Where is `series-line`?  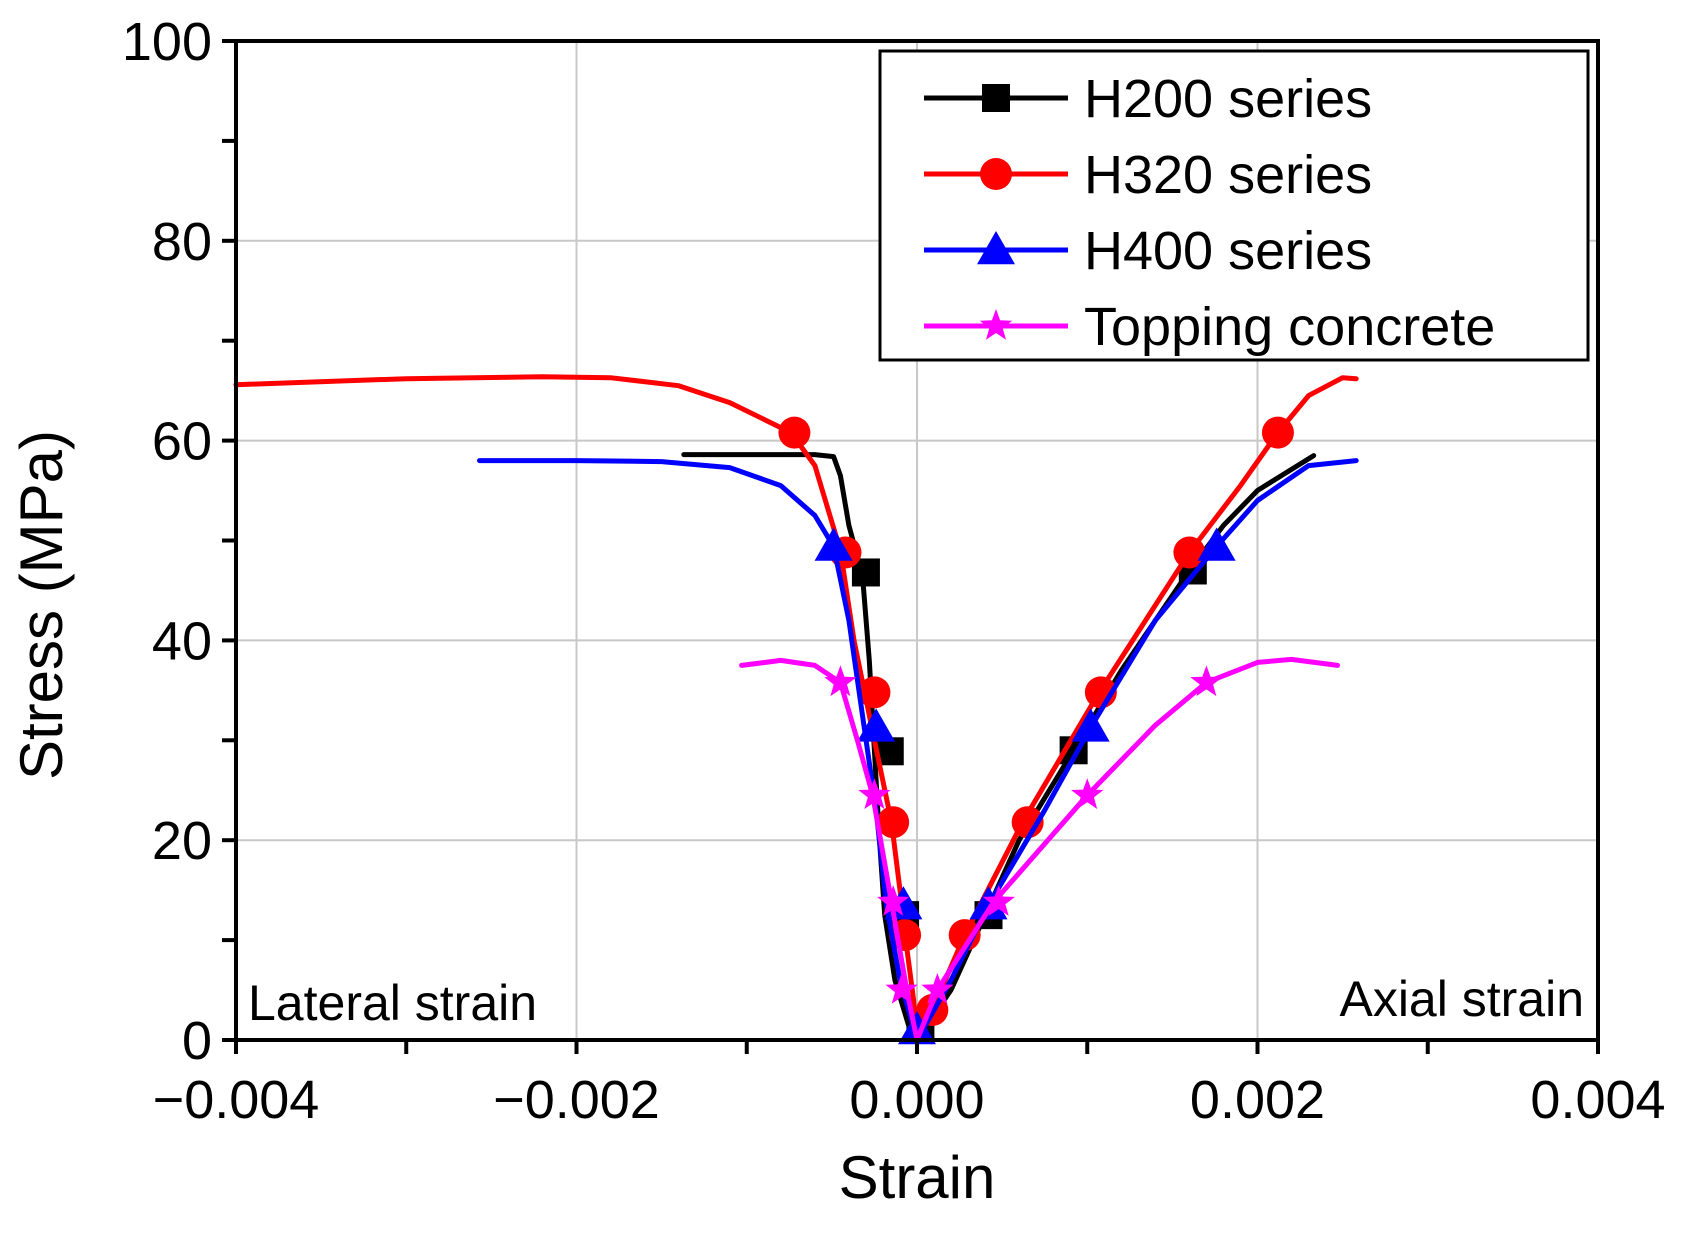
series-line is located at coordinates (1039, 849).